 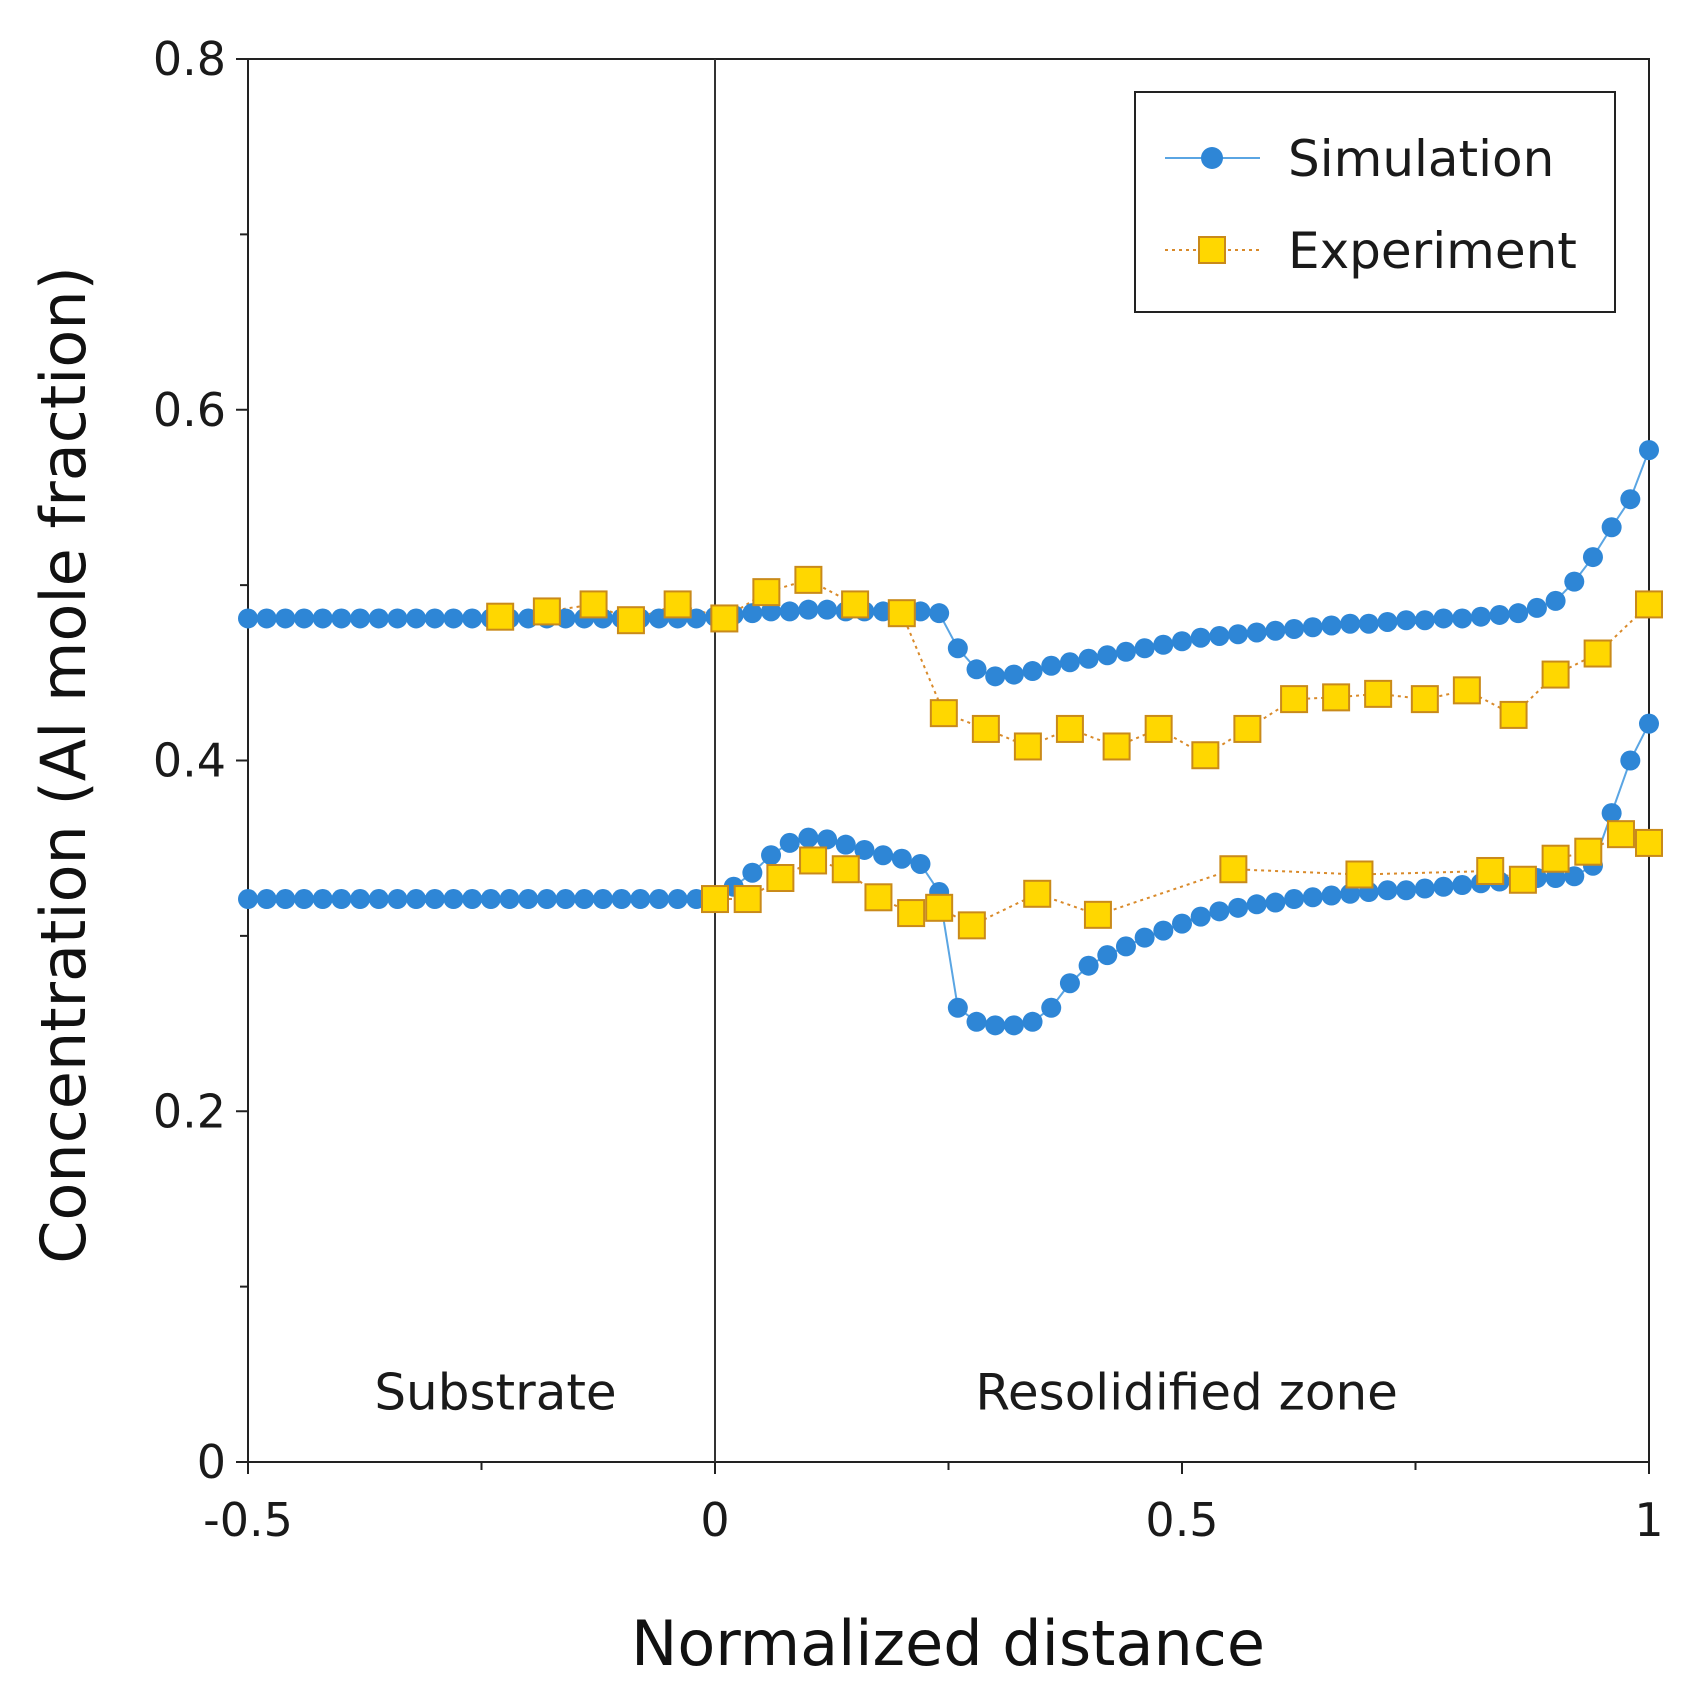 What do you see at coordinates (1421, 159) in the screenshot?
I see `legend-simulation-label: Simulation` at bounding box center [1421, 159].